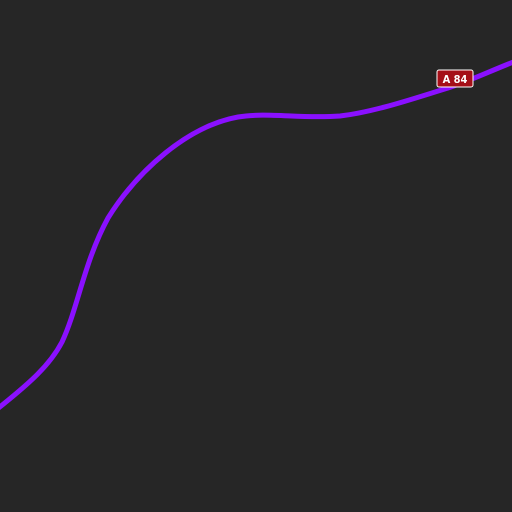  I want to click on road-shield-background, so click(455, 78).